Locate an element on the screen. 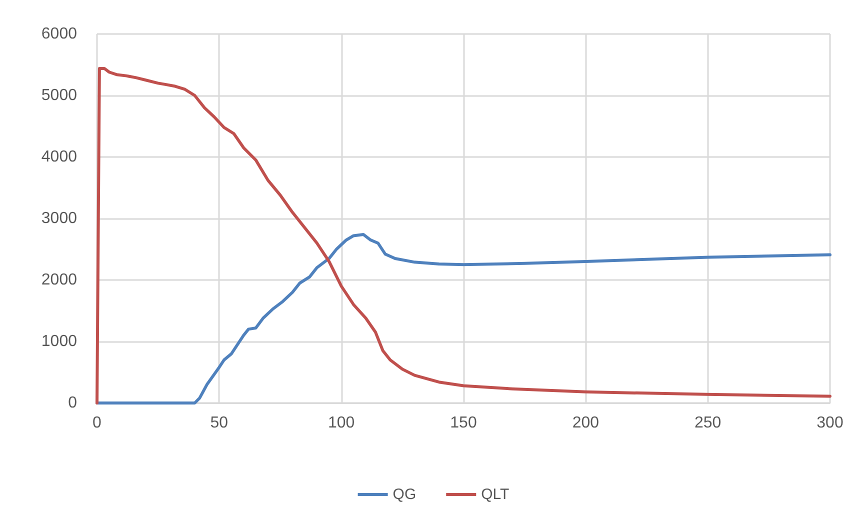 The image size is (867, 521). x-tick-label: 300 is located at coordinates (830, 423).